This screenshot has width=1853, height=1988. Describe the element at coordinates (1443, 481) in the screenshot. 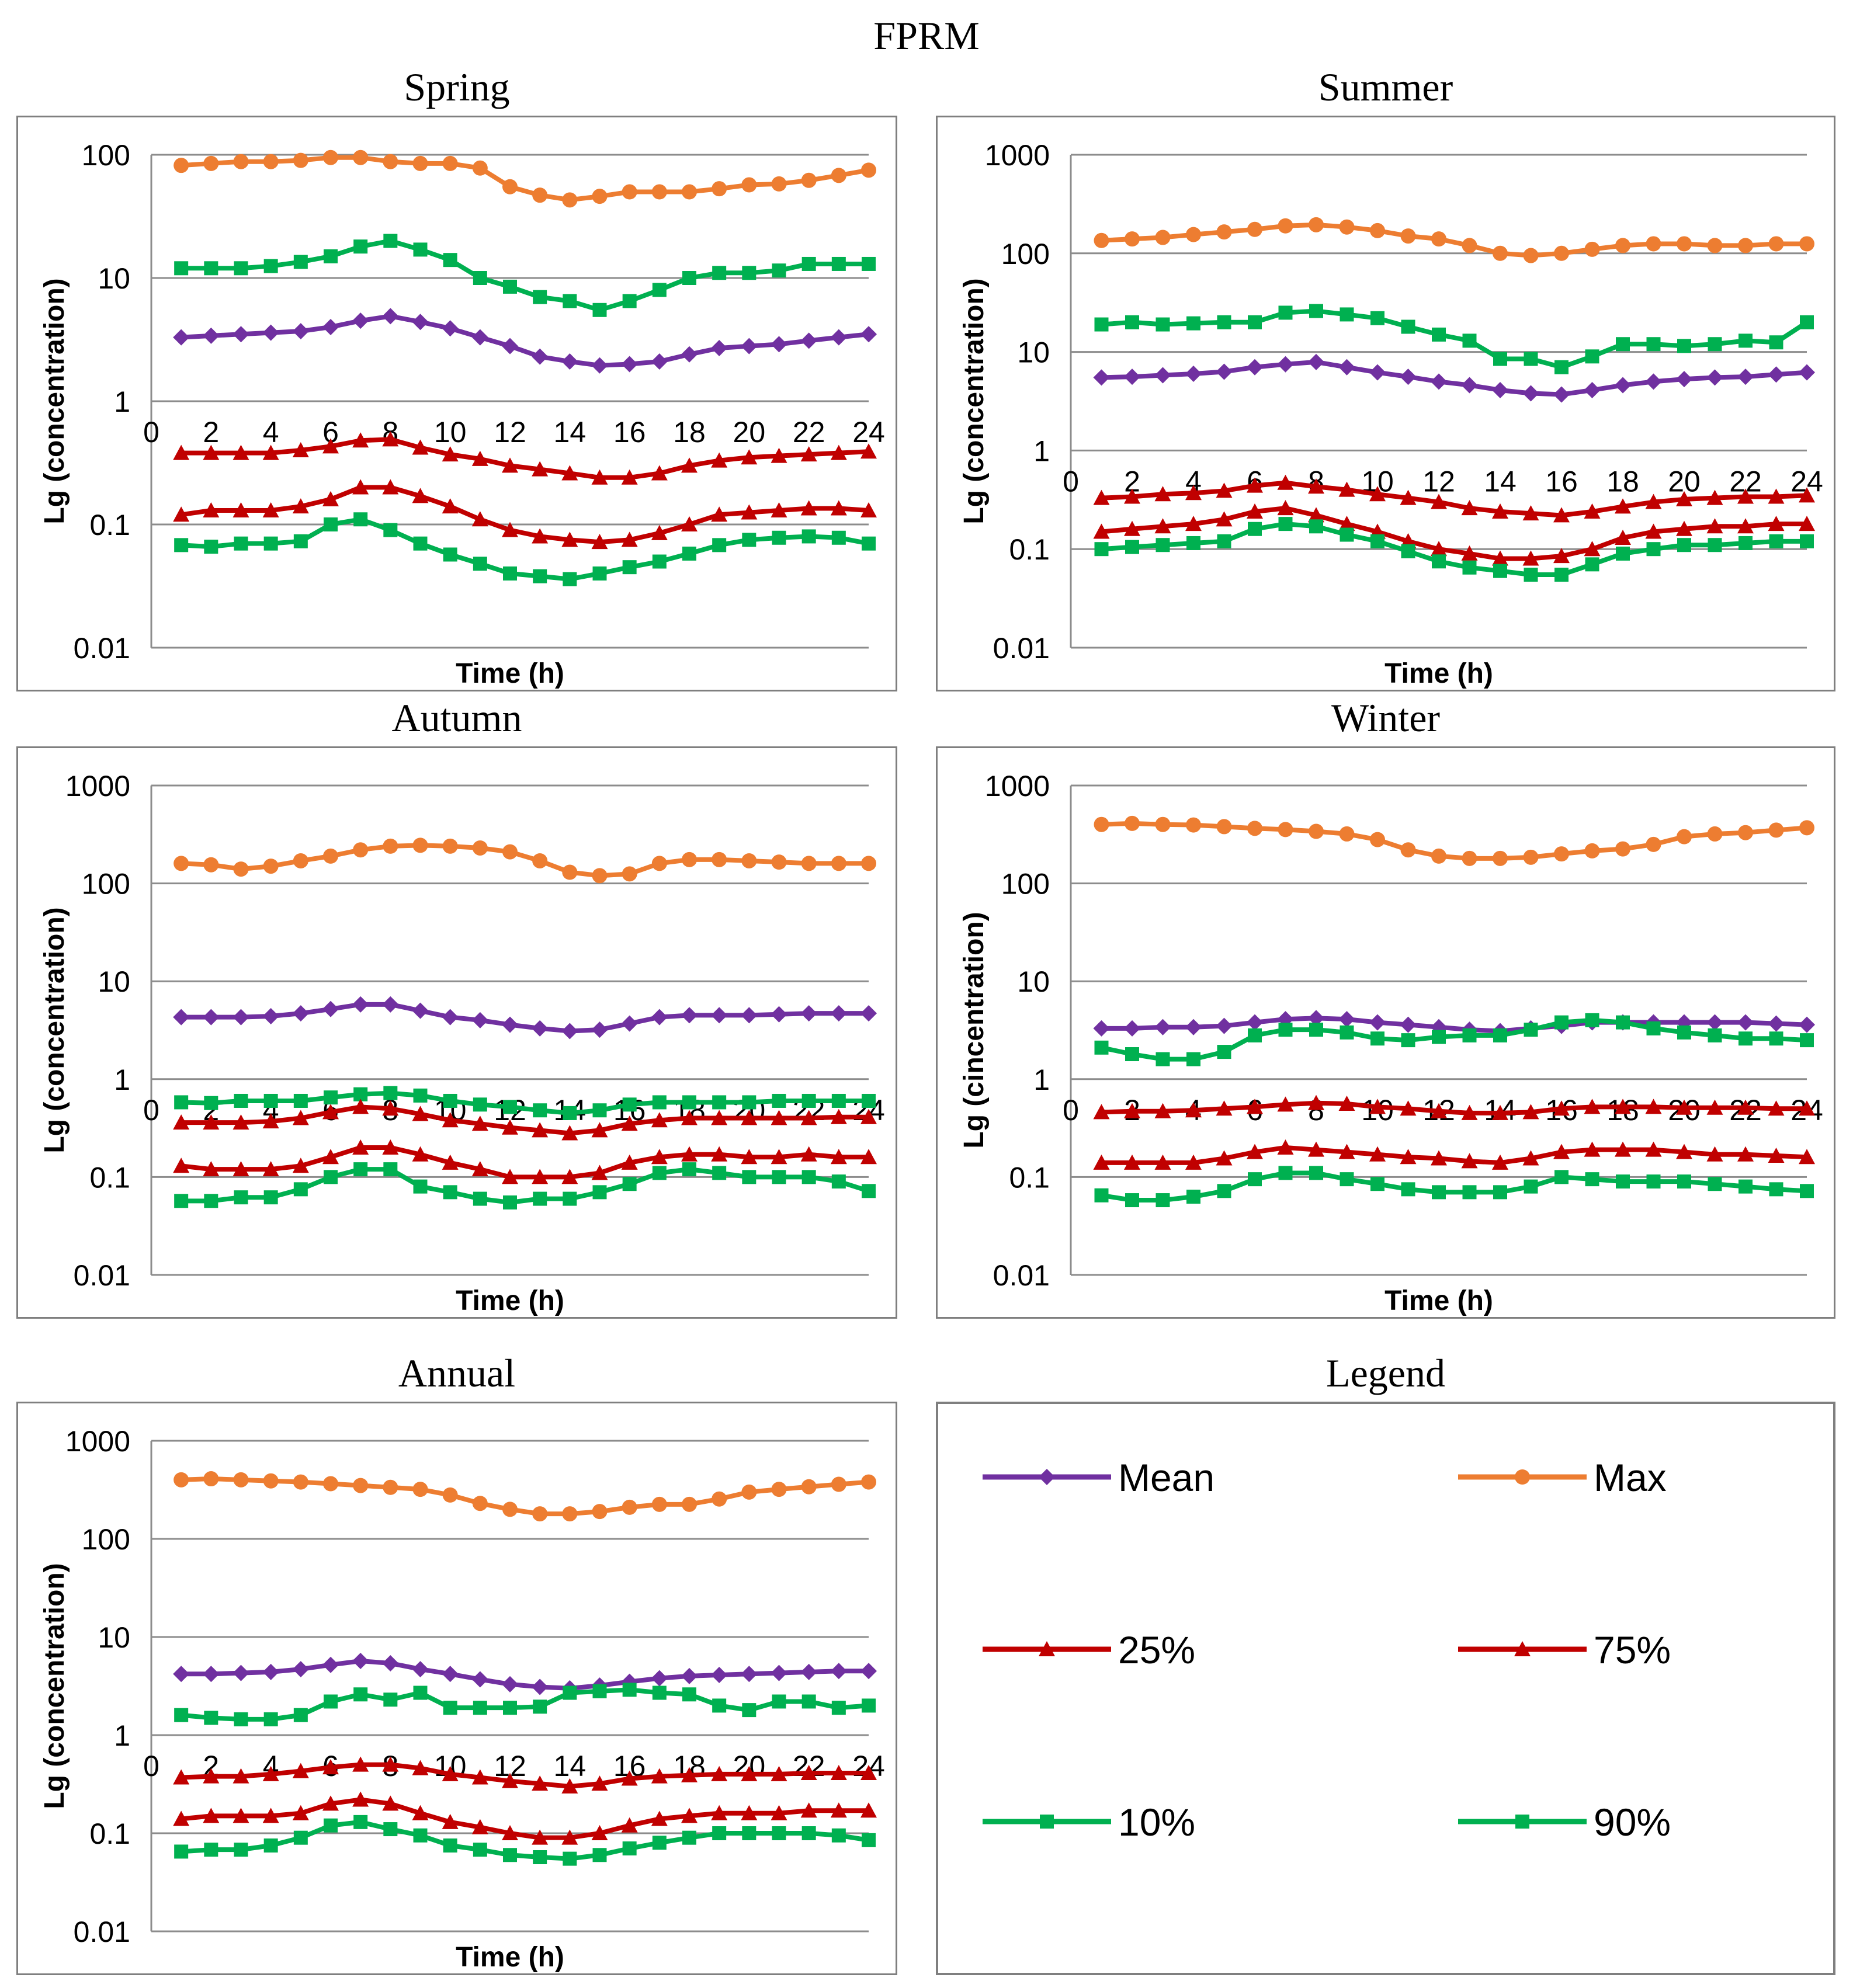

I see `x-axis: 024681012141618202224` at that location.